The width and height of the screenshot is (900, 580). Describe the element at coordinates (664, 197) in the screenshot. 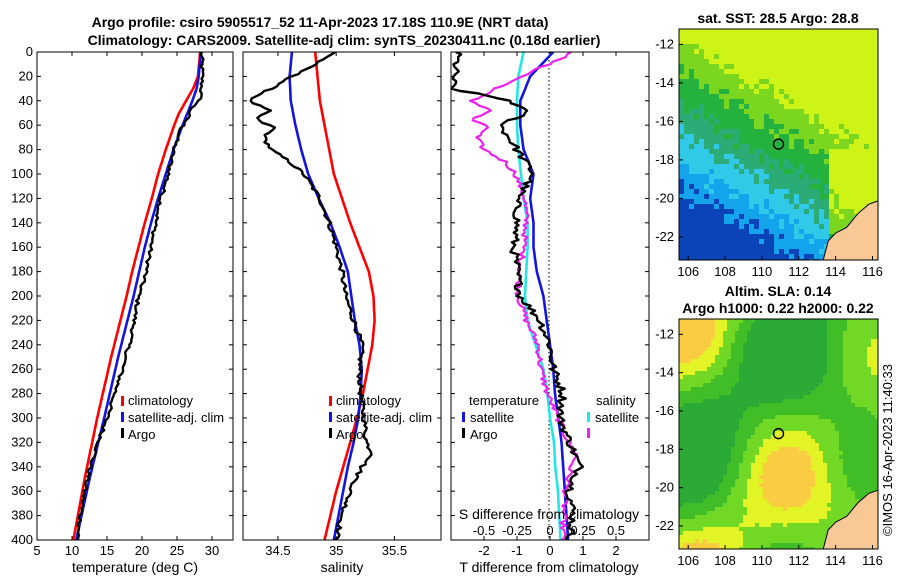

I see `y-tick-label: -20` at that location.